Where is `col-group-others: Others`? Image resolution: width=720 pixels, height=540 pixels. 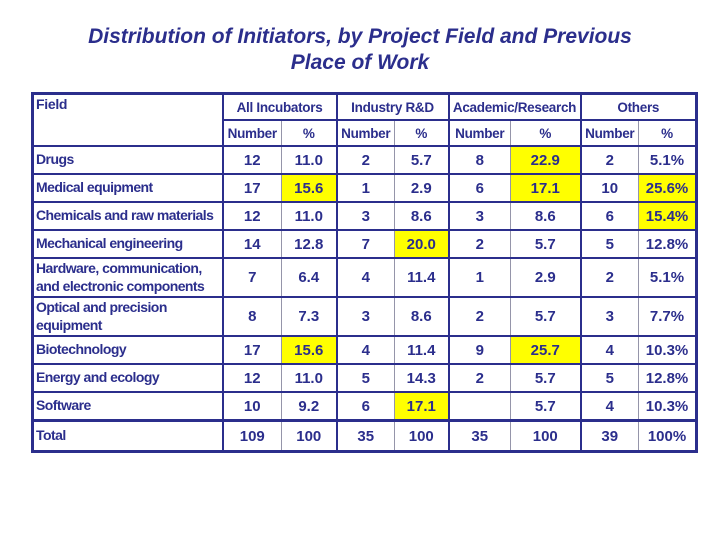 col-group-others: Others is located at coordinates (638, 107).